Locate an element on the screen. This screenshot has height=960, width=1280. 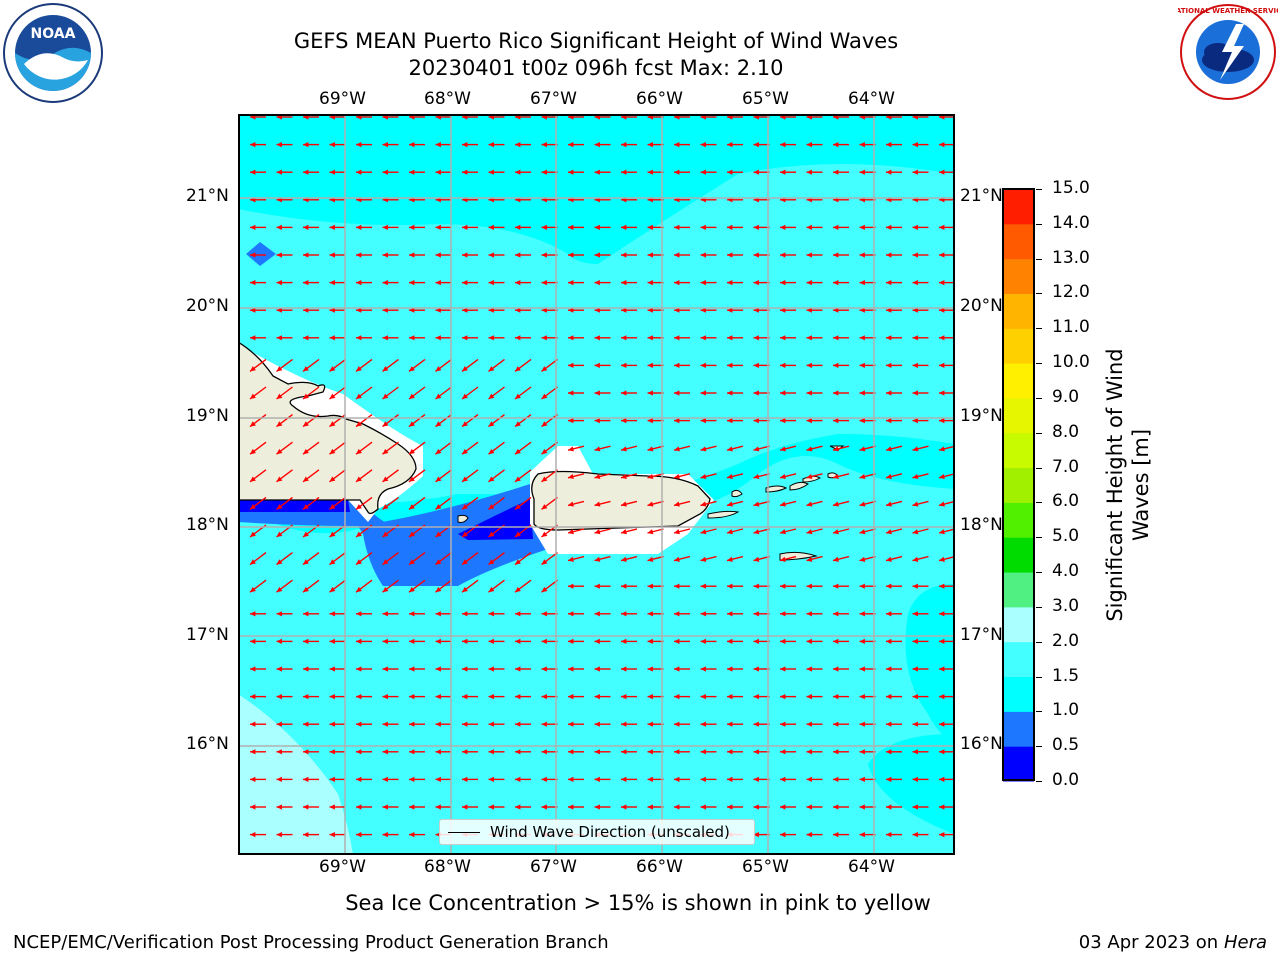
lon-label-bottom: 65°W is located at coordinates (765, 867).